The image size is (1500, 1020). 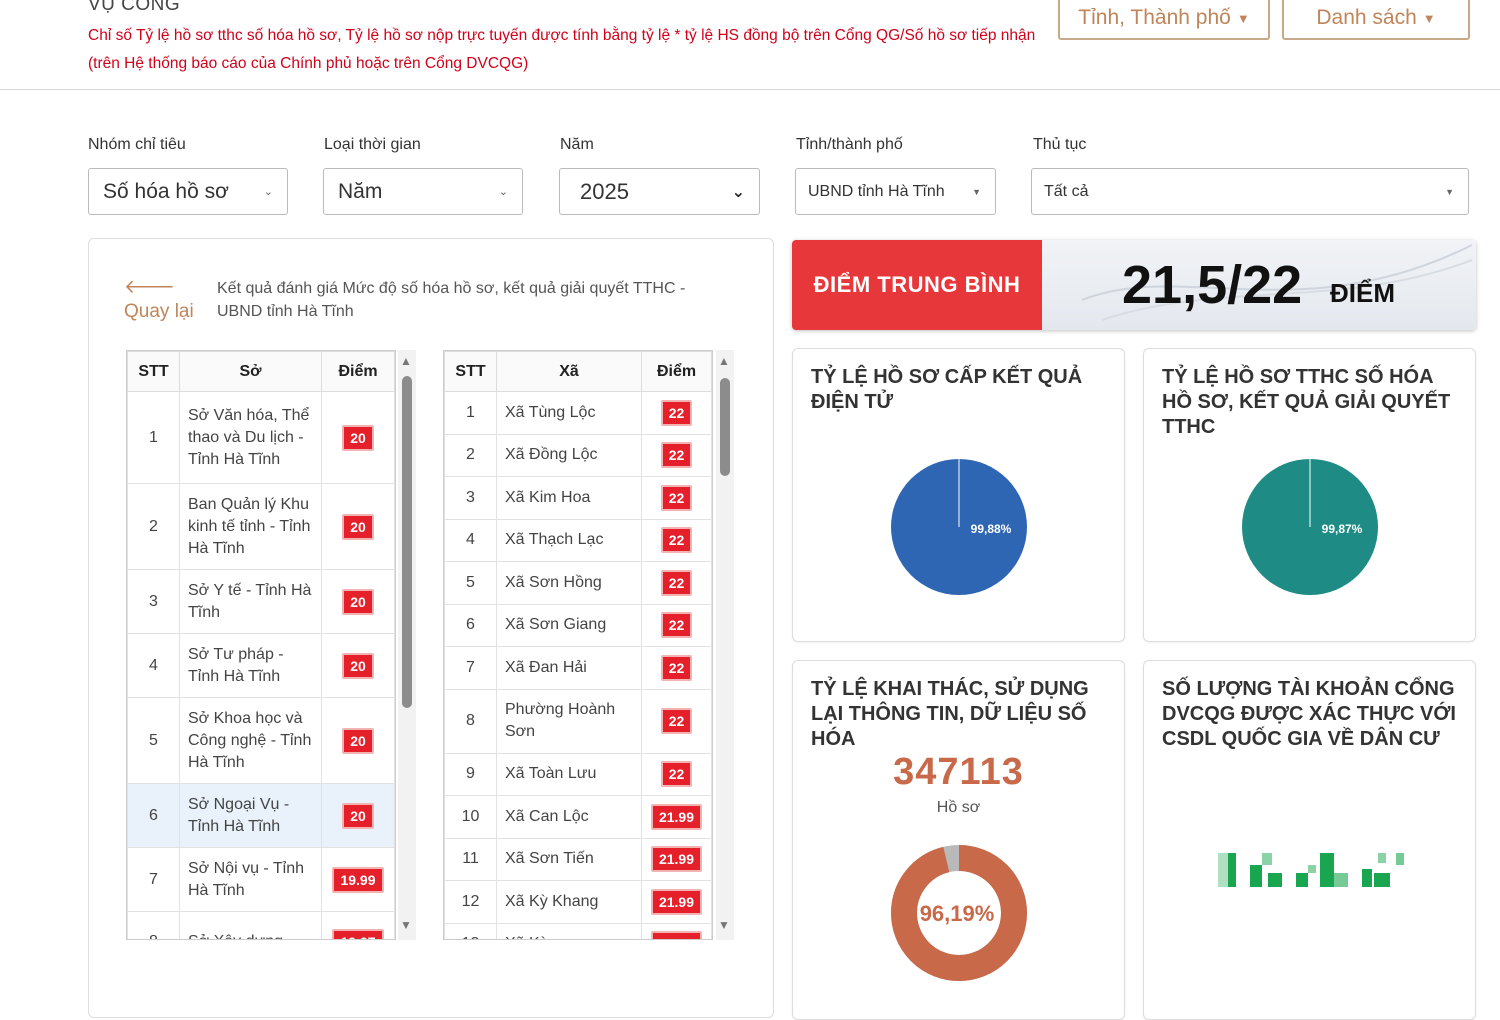 I want to click on row-stt: 5, so click(x=153, y=740).